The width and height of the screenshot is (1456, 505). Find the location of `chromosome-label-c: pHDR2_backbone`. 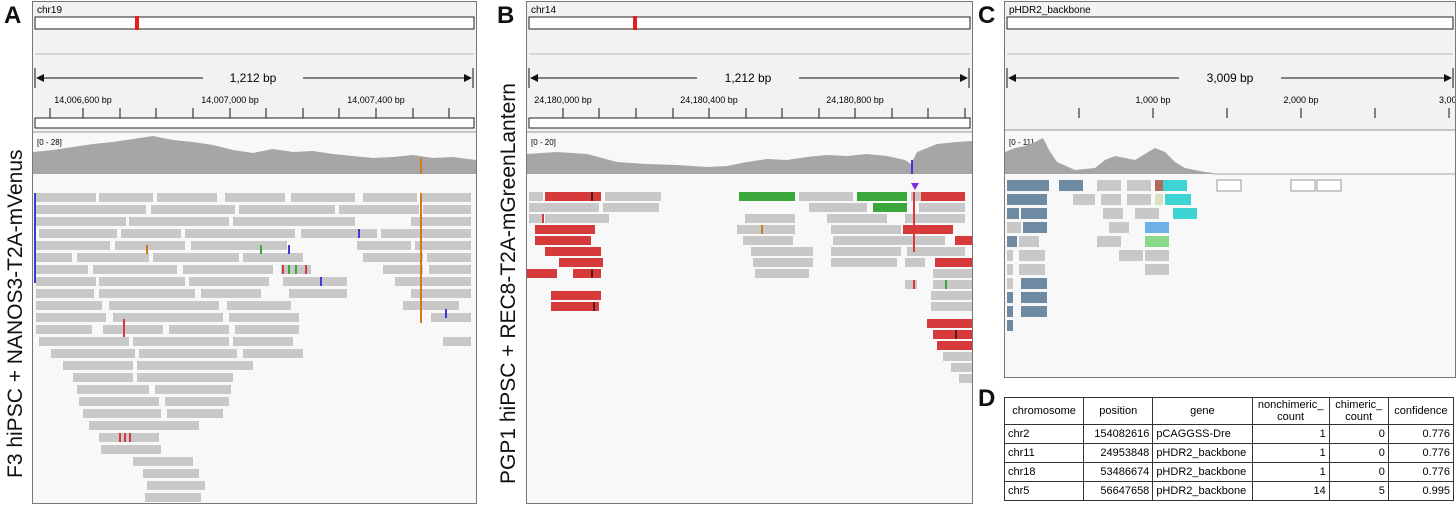

chromosome-label-c: pHDR2_backbone is located at coordinates (1050, 10).